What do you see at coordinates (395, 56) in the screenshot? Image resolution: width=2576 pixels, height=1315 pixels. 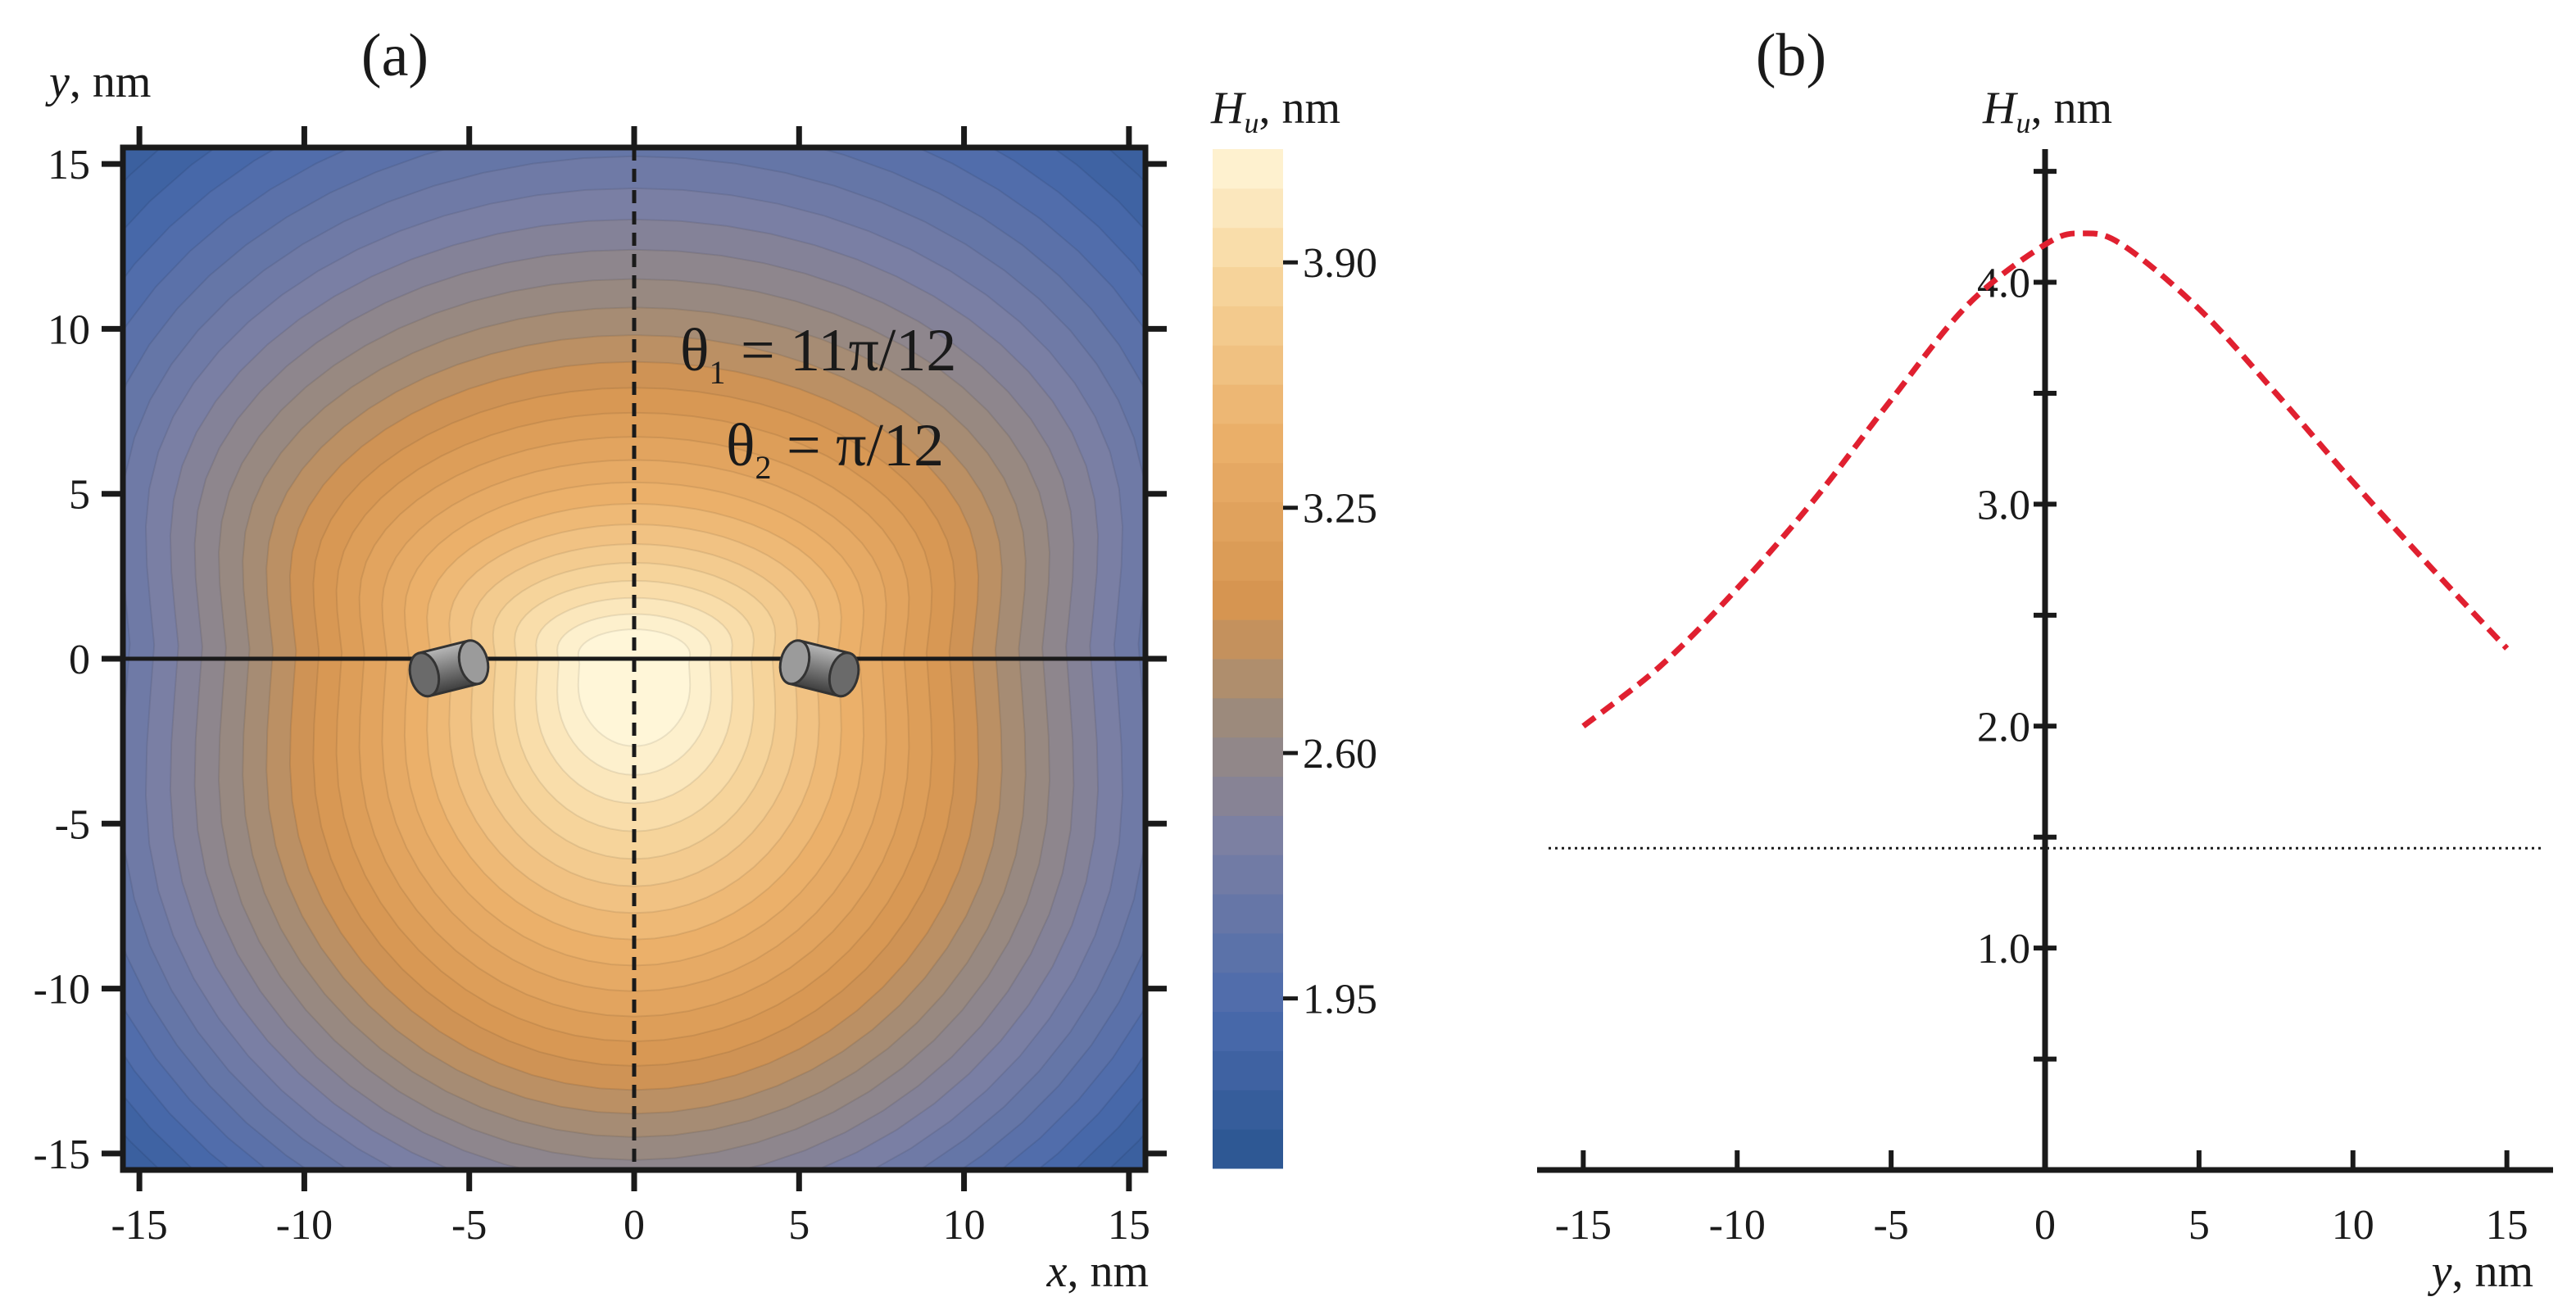 I see `panel-a-label: (a)` at bounding box center [395, 56].